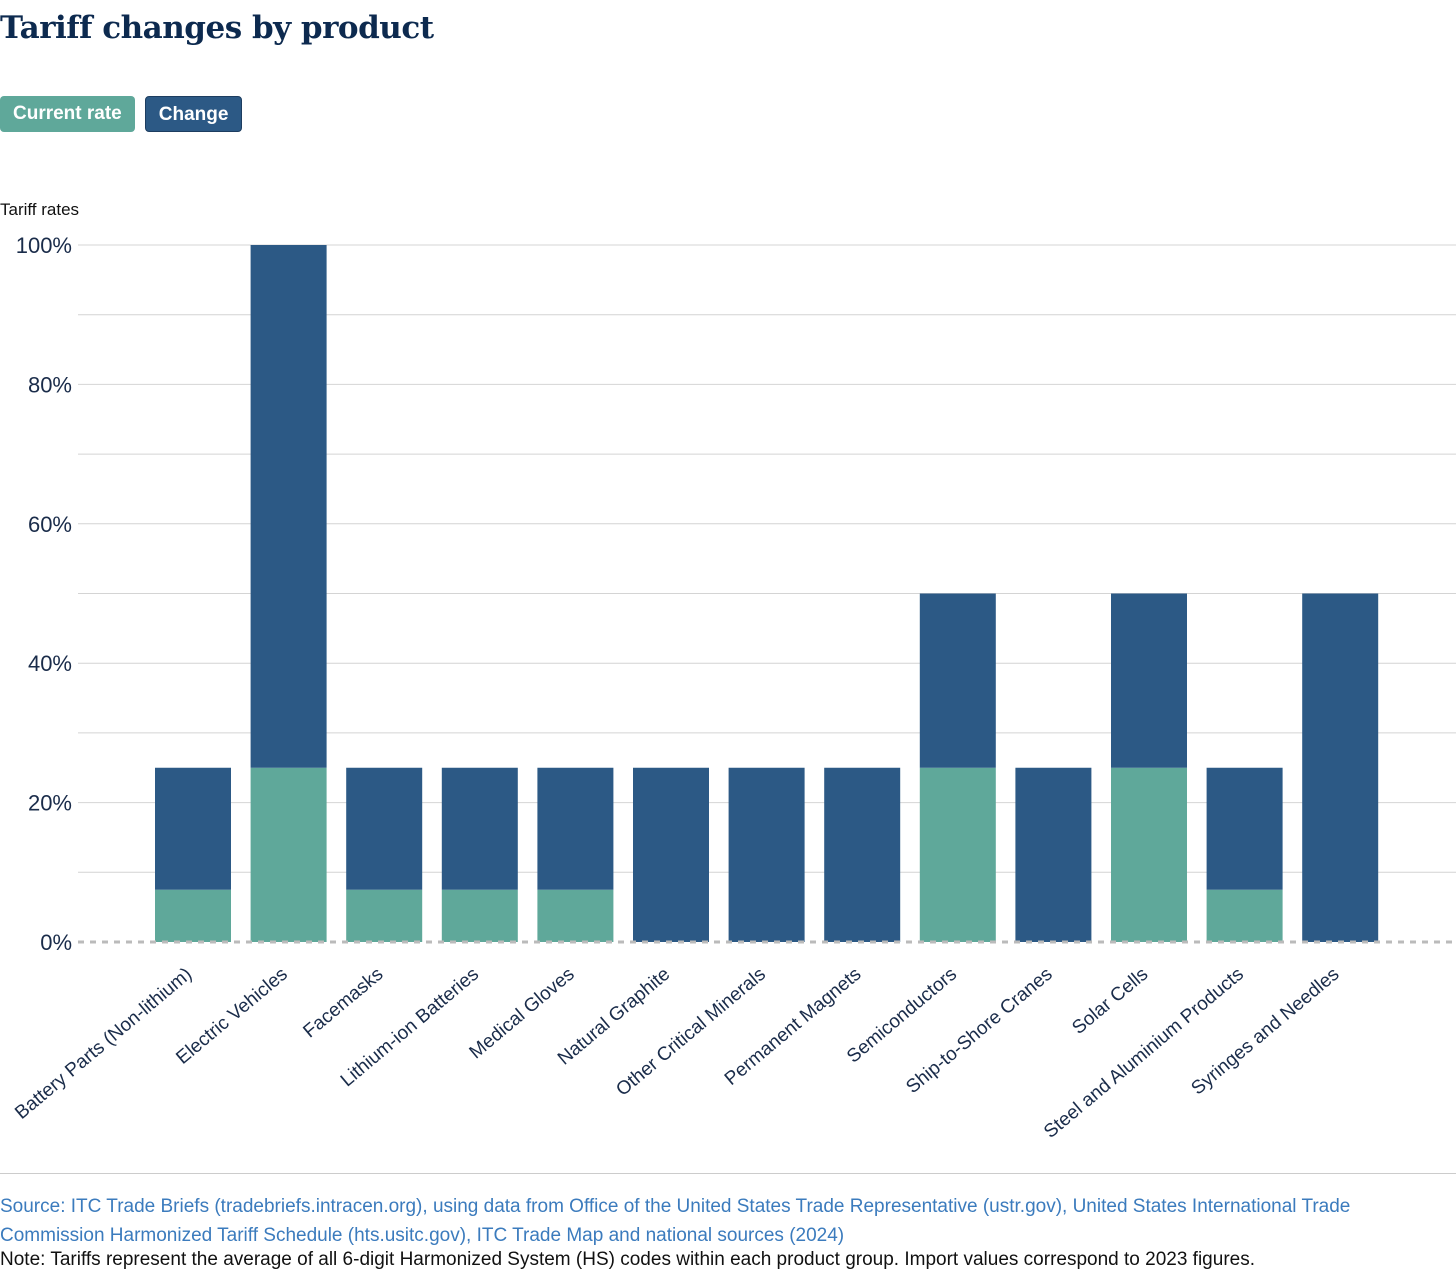  I want to click on x-tick-label: Battery Parts (Non-lithium), so click(103, 1044).